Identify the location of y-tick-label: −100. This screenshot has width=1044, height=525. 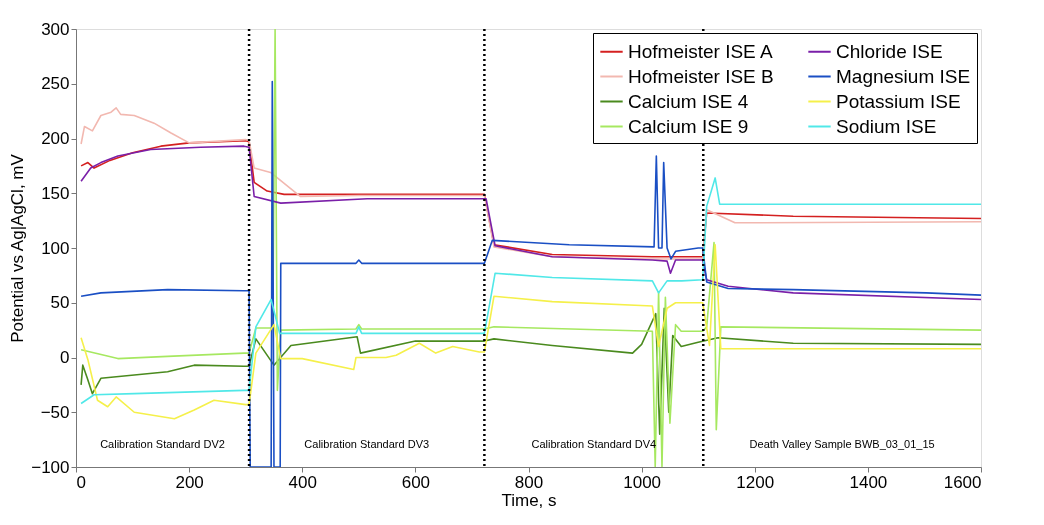
(50, 467).